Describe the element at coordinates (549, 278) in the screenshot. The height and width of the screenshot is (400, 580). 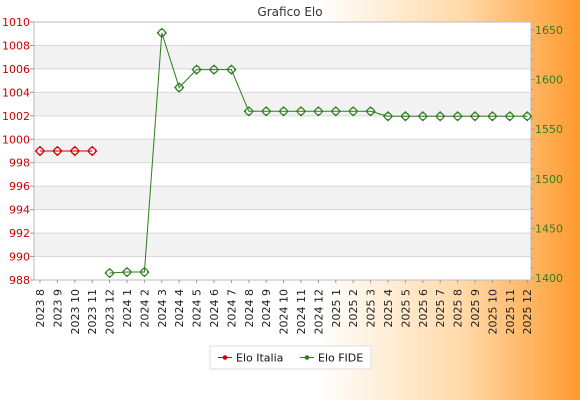
I see `right-axis-tick-label: 1400` at that location.